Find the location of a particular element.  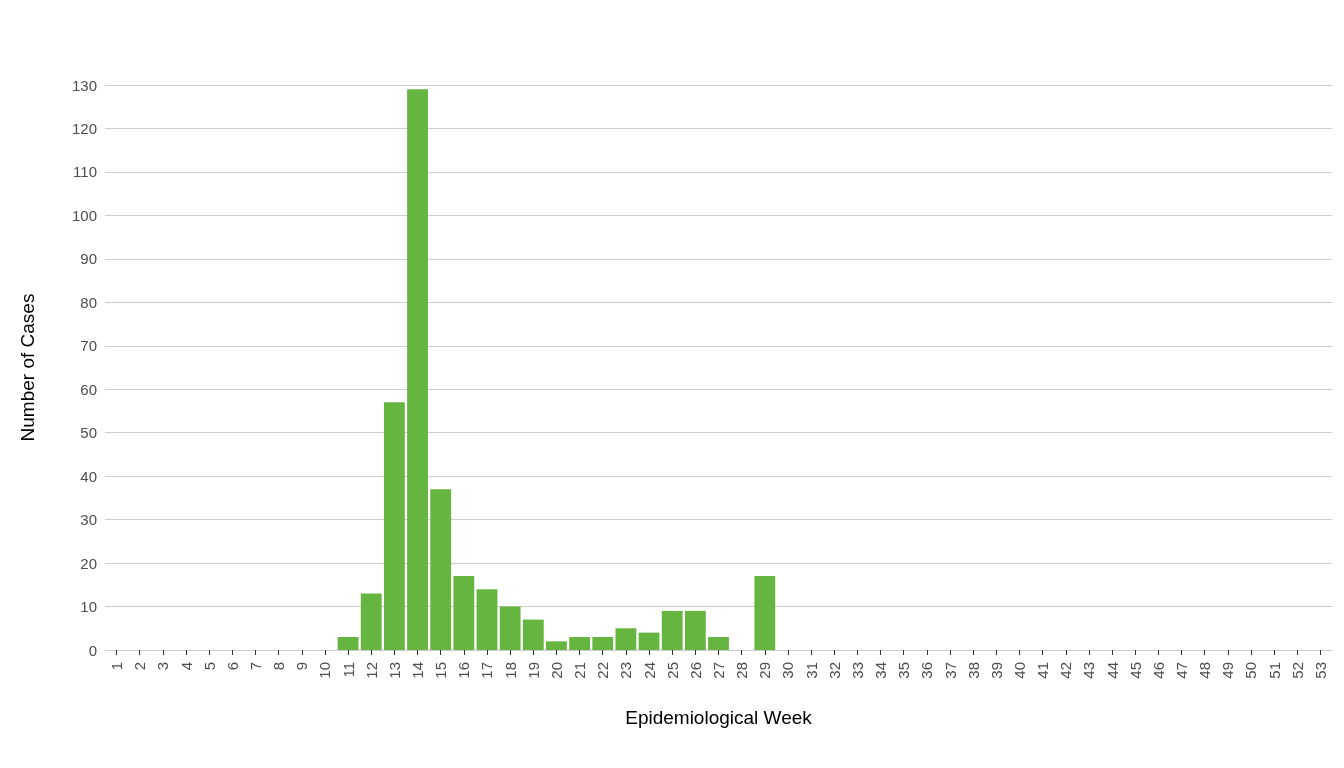

x-tick-label: 47 is located at coordinates (1182, 670).